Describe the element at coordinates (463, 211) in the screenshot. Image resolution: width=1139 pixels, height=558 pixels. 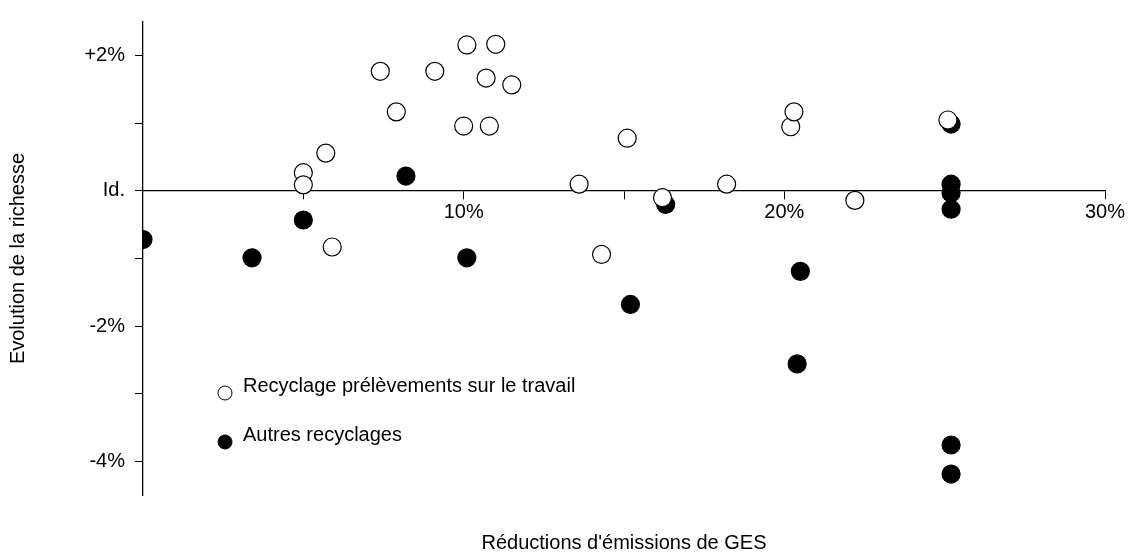
I see `x-tick-label: 10%` at that location.